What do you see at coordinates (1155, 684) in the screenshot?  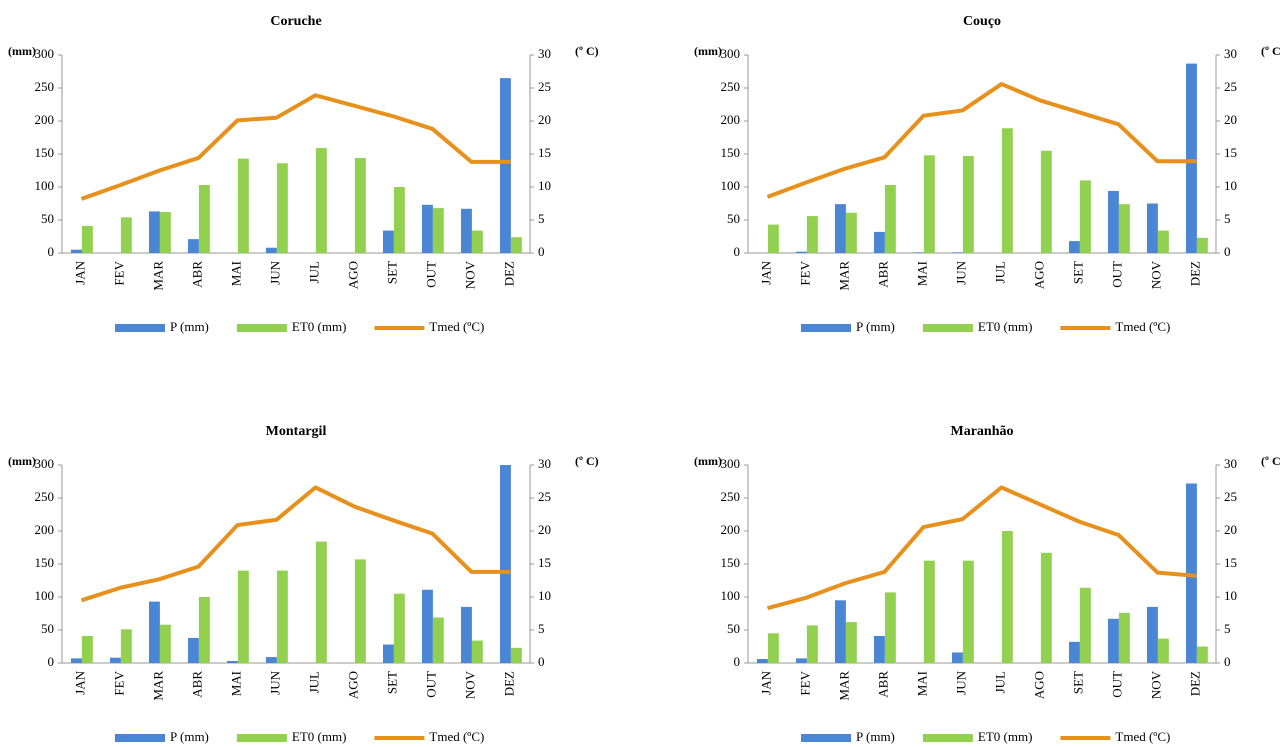 I see `x-tick-label: NOV` at bounding box center [1155, 684].